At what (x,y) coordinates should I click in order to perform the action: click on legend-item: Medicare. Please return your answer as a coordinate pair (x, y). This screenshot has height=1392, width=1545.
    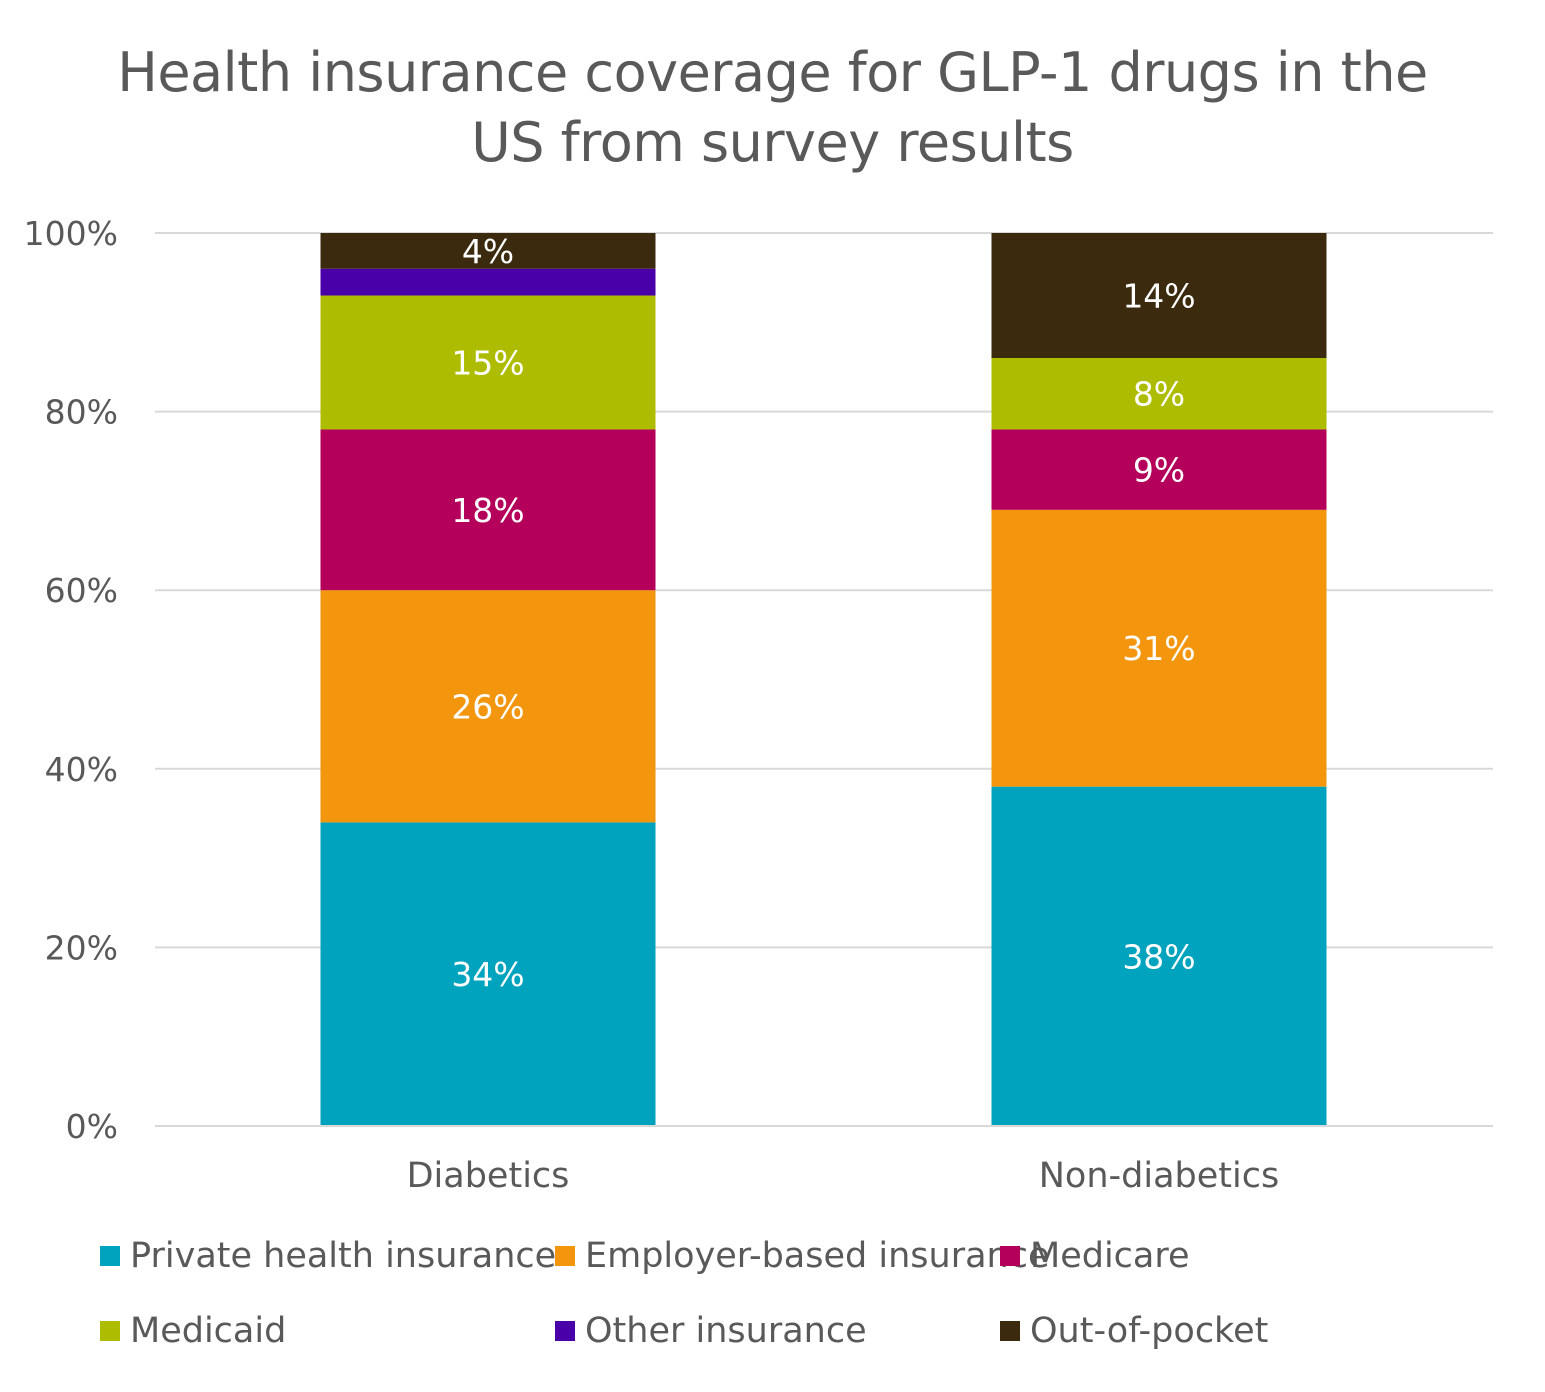
    Looking at the image, I should click on (1095, 1256).